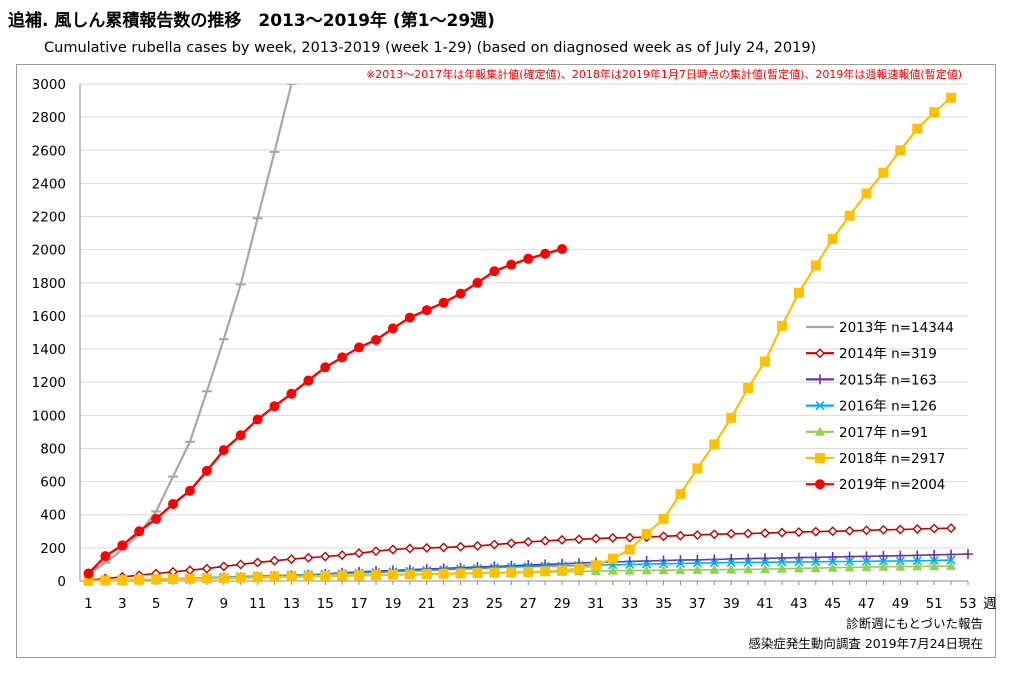 Image resolution: width=1010 pixels, height=675 pixels. I want to click on x-tick-label: 47, so click(866, 604).